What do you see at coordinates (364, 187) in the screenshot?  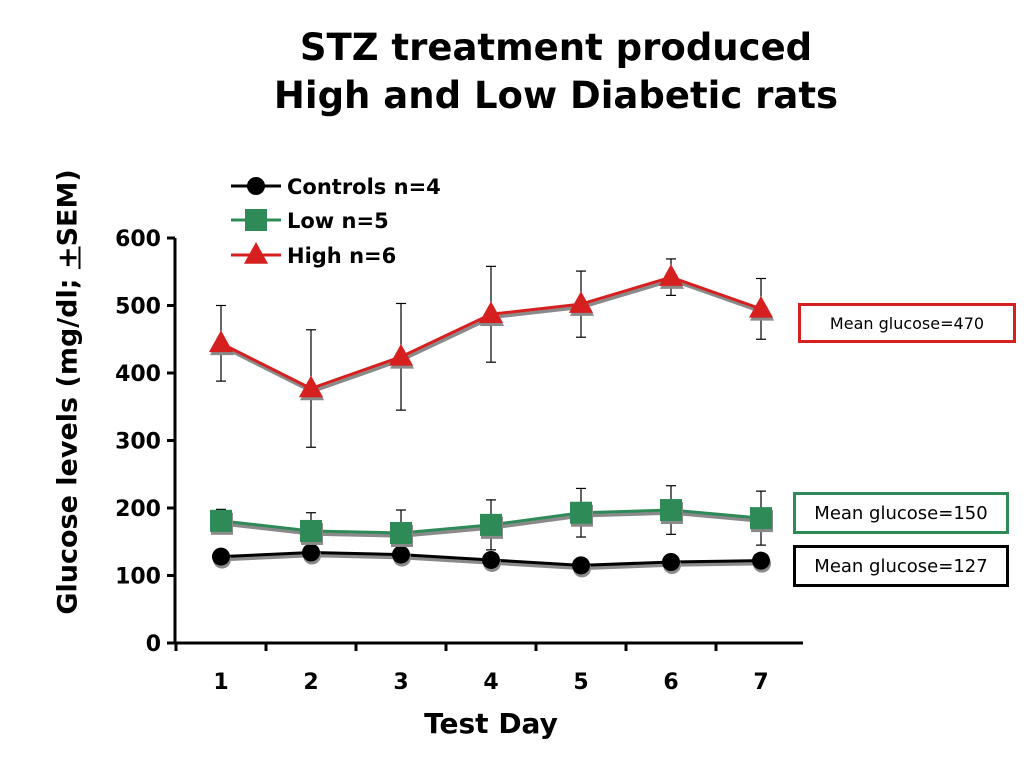 I see `legend-controls-label: Controls n=4` at bounding box center [364, 187].